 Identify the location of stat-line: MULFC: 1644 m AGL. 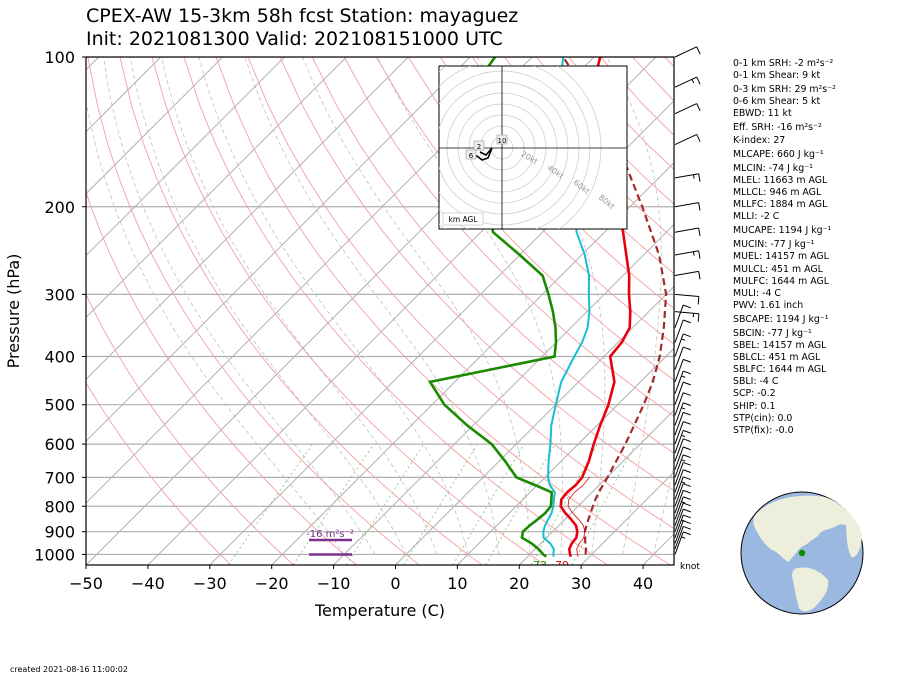
(781, 281).